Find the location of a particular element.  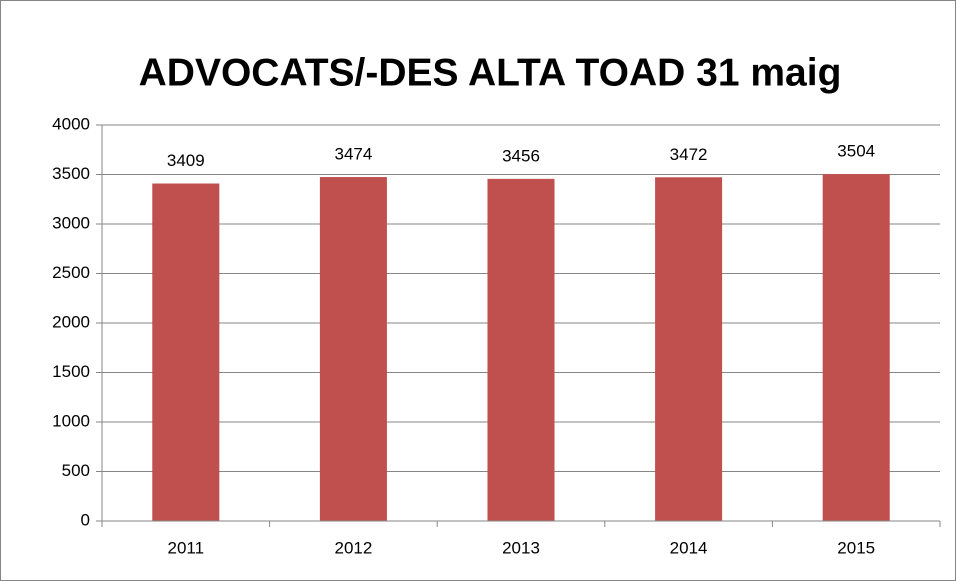

data-label: 3472 is located at coordinates (689, 154).